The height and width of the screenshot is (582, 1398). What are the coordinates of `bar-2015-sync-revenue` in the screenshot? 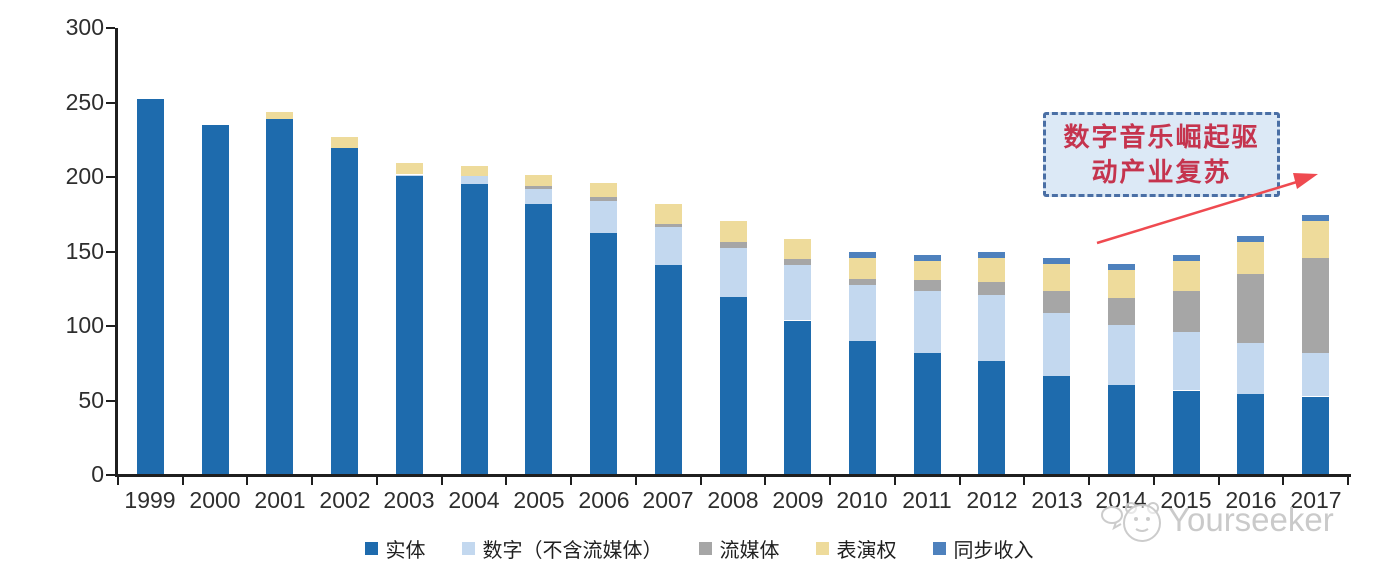 It's located at (1186, 258).